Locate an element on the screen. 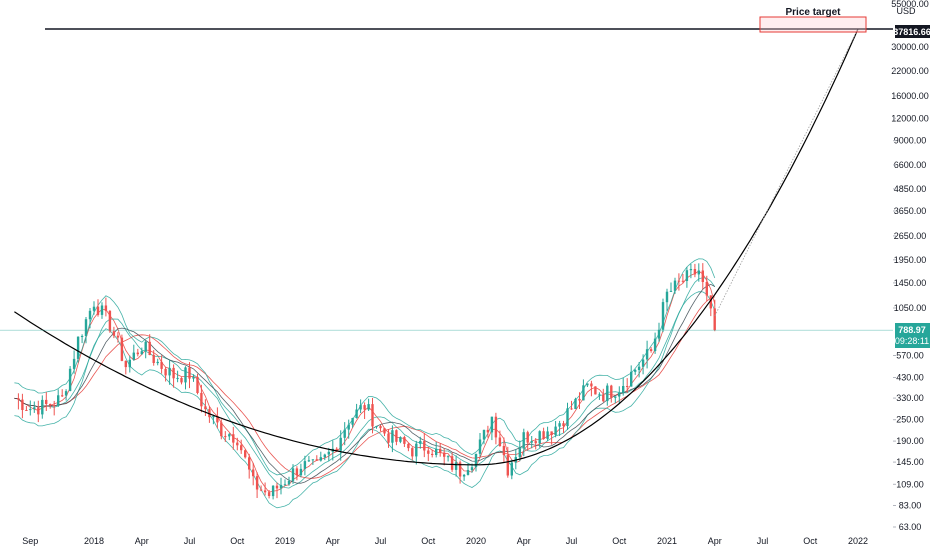 The height and width of the screenshot is (550, 932). time-tick-label: 2018 is located at coordinates (94, 541).